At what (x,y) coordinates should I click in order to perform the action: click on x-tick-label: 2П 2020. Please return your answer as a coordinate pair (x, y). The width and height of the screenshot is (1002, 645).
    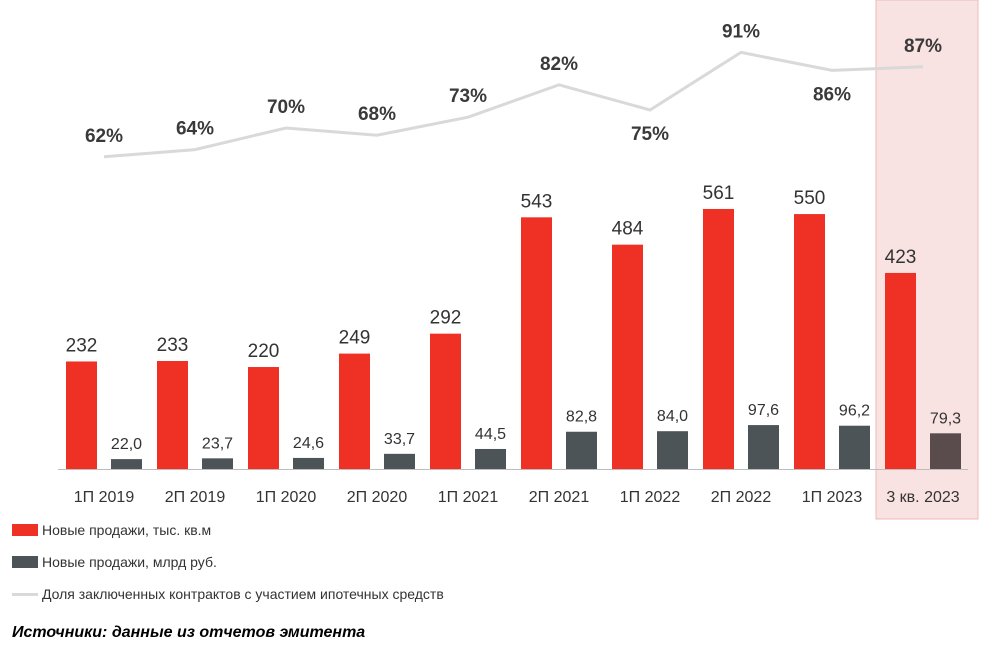
    Looking at the image, I should click on (377, 497).